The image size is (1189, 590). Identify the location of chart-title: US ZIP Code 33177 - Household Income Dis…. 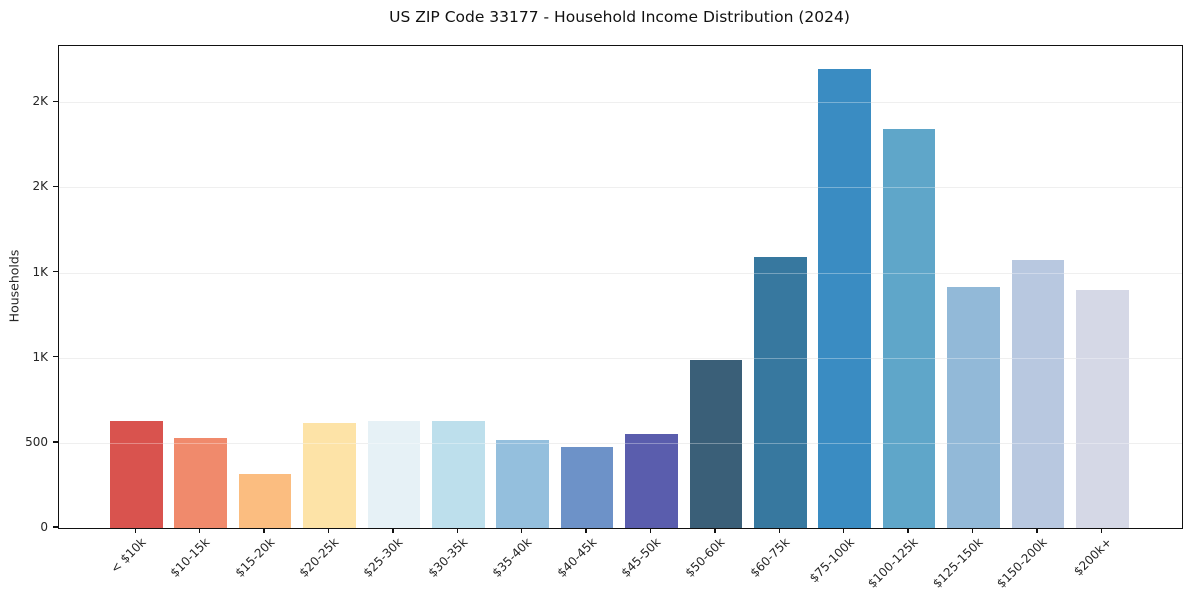
(619, 17).